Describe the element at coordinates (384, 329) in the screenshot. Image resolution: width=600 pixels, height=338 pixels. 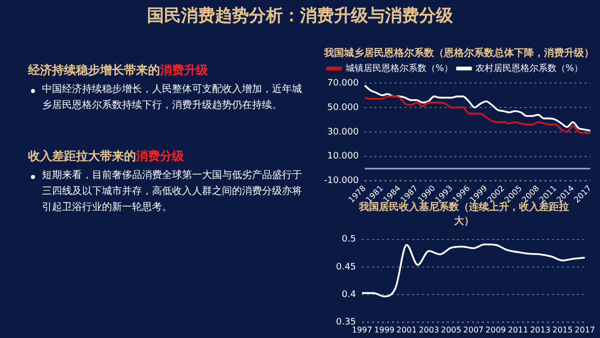
I see `x-tick-label: 1999` at that location.